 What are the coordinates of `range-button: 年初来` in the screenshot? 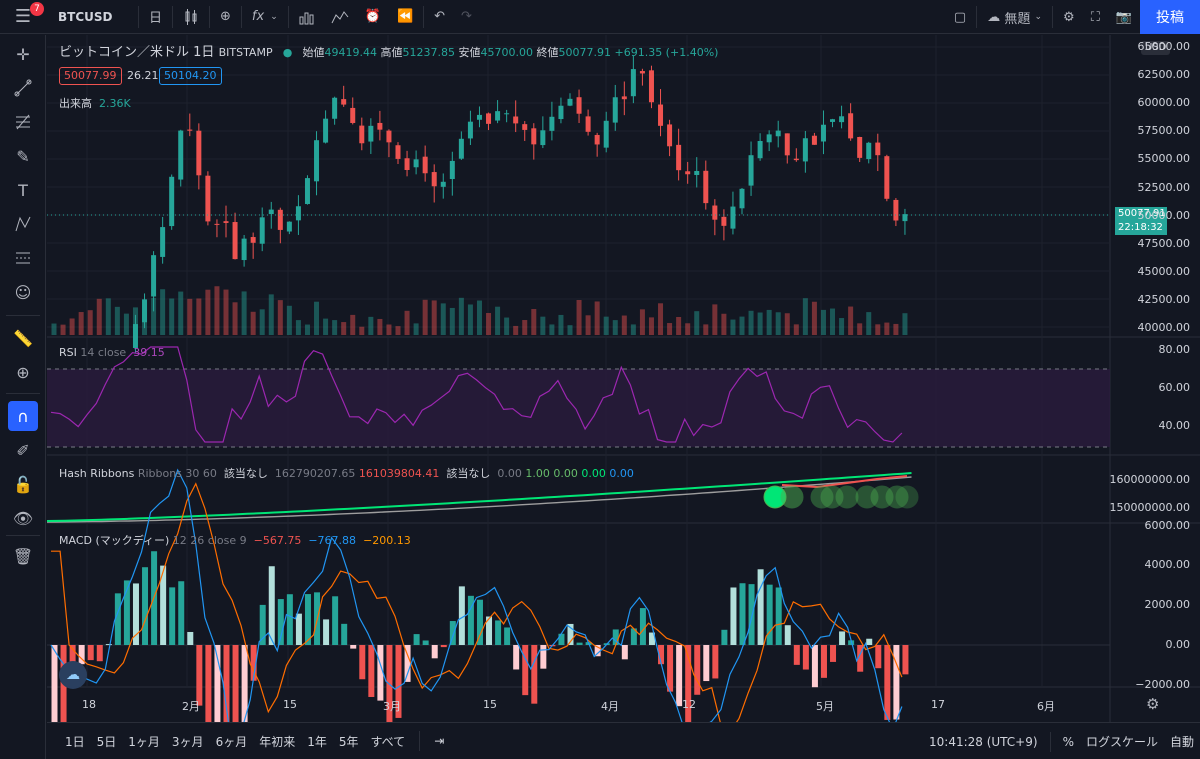 It's located at (277, 741).